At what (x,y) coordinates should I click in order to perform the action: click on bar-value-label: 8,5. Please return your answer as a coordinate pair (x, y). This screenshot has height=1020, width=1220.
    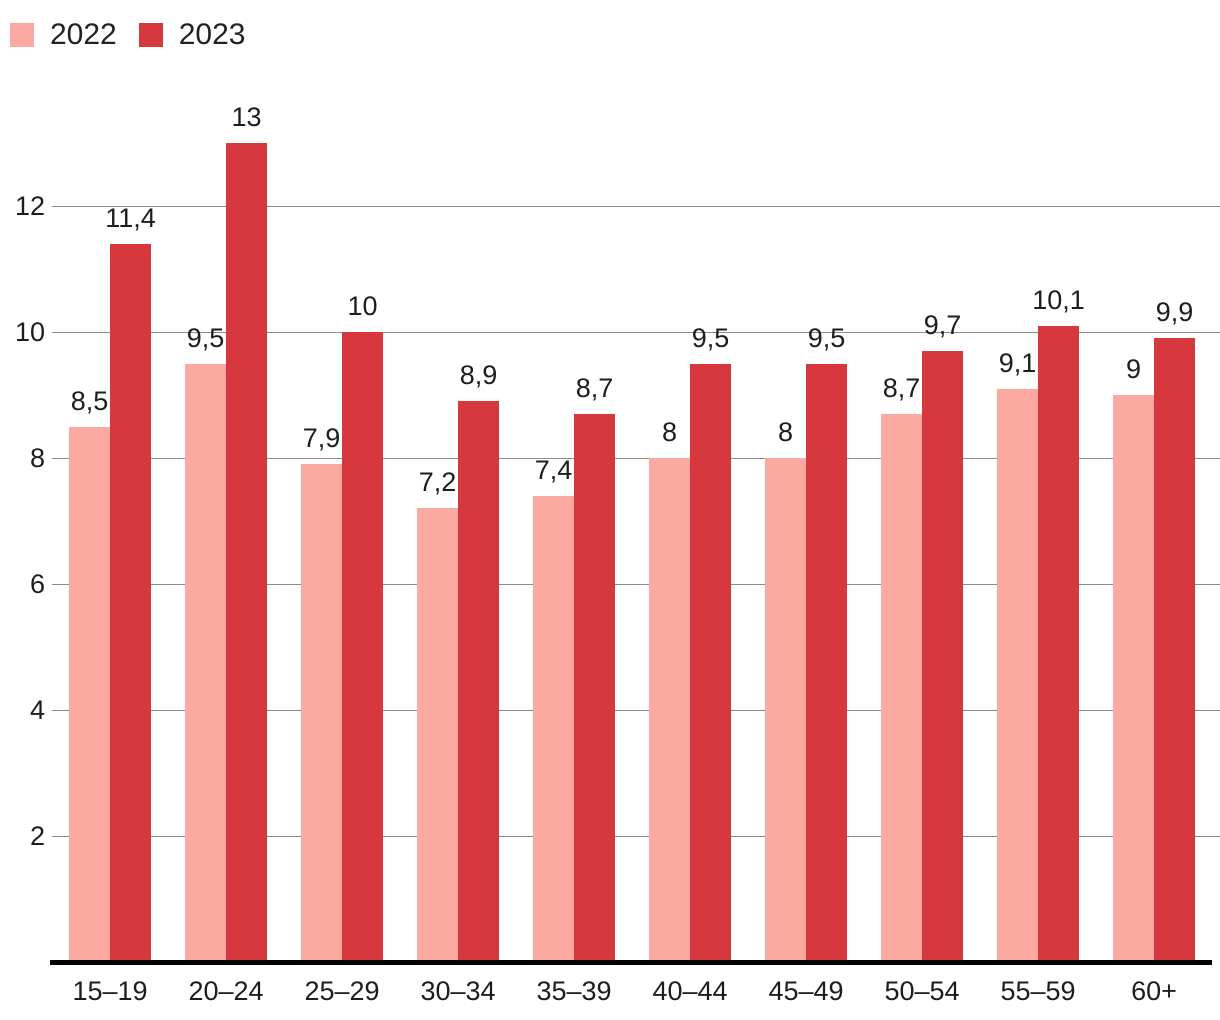
    Looking at the image, I should click on (89, 400).